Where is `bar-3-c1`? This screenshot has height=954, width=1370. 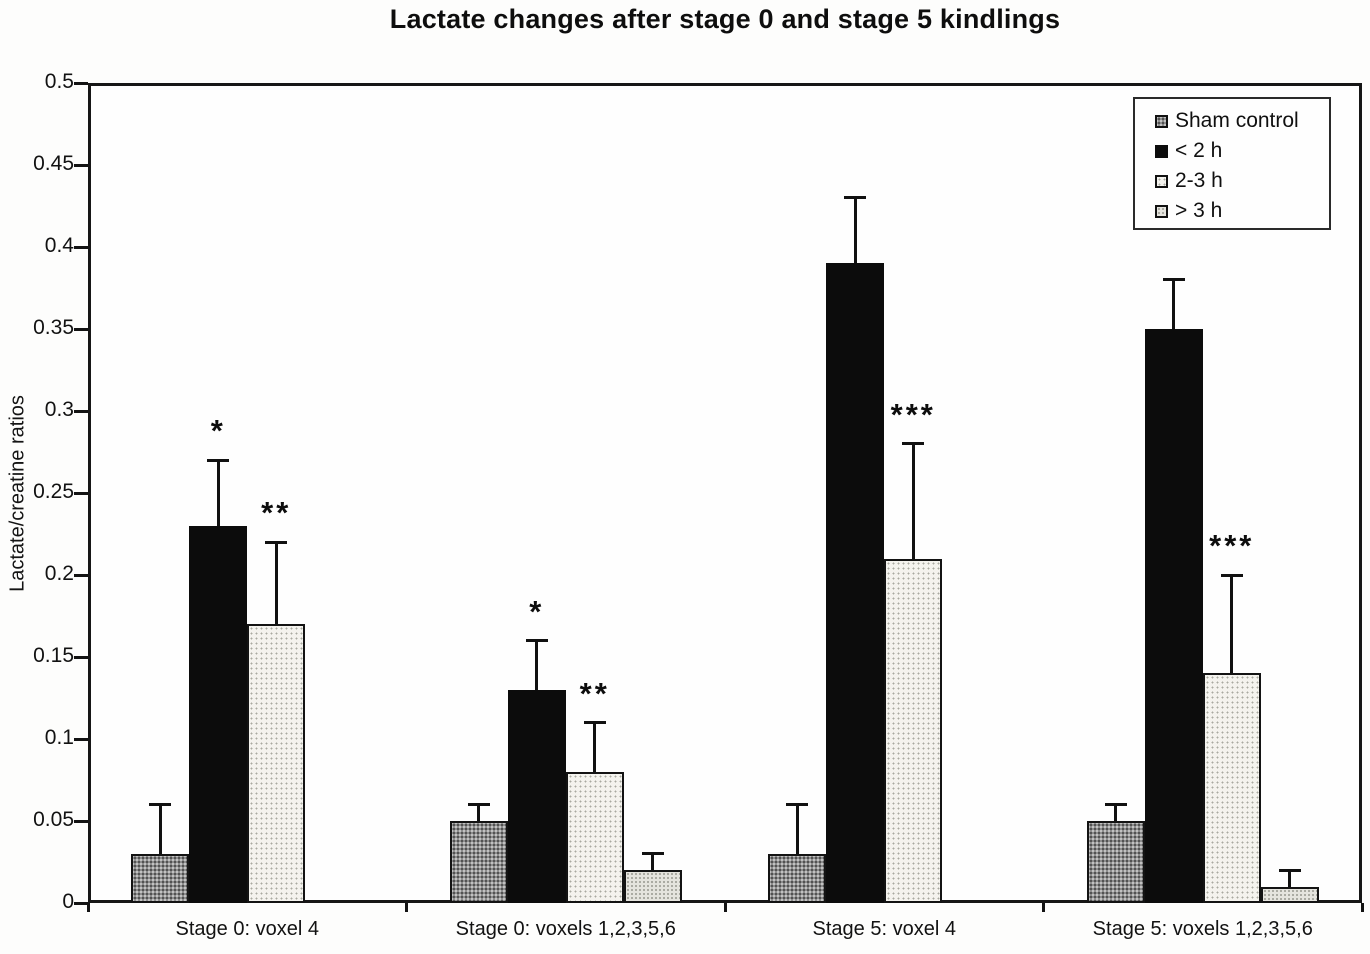 bar-3-c1 is located at coordinates (652, 886).